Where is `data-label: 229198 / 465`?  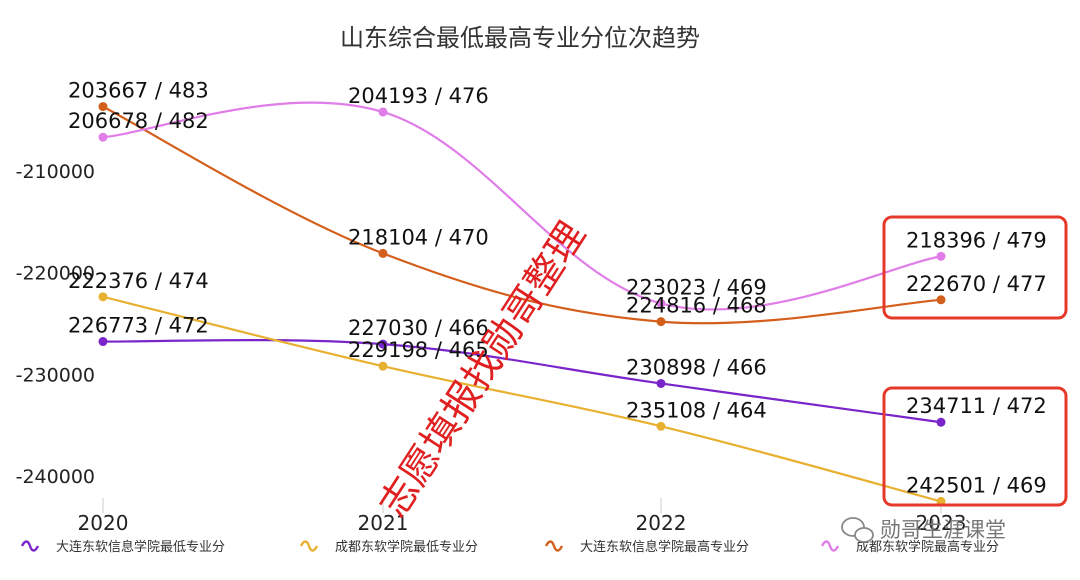 data-label: 229198 / 465 is located at coordinates (418, 350).